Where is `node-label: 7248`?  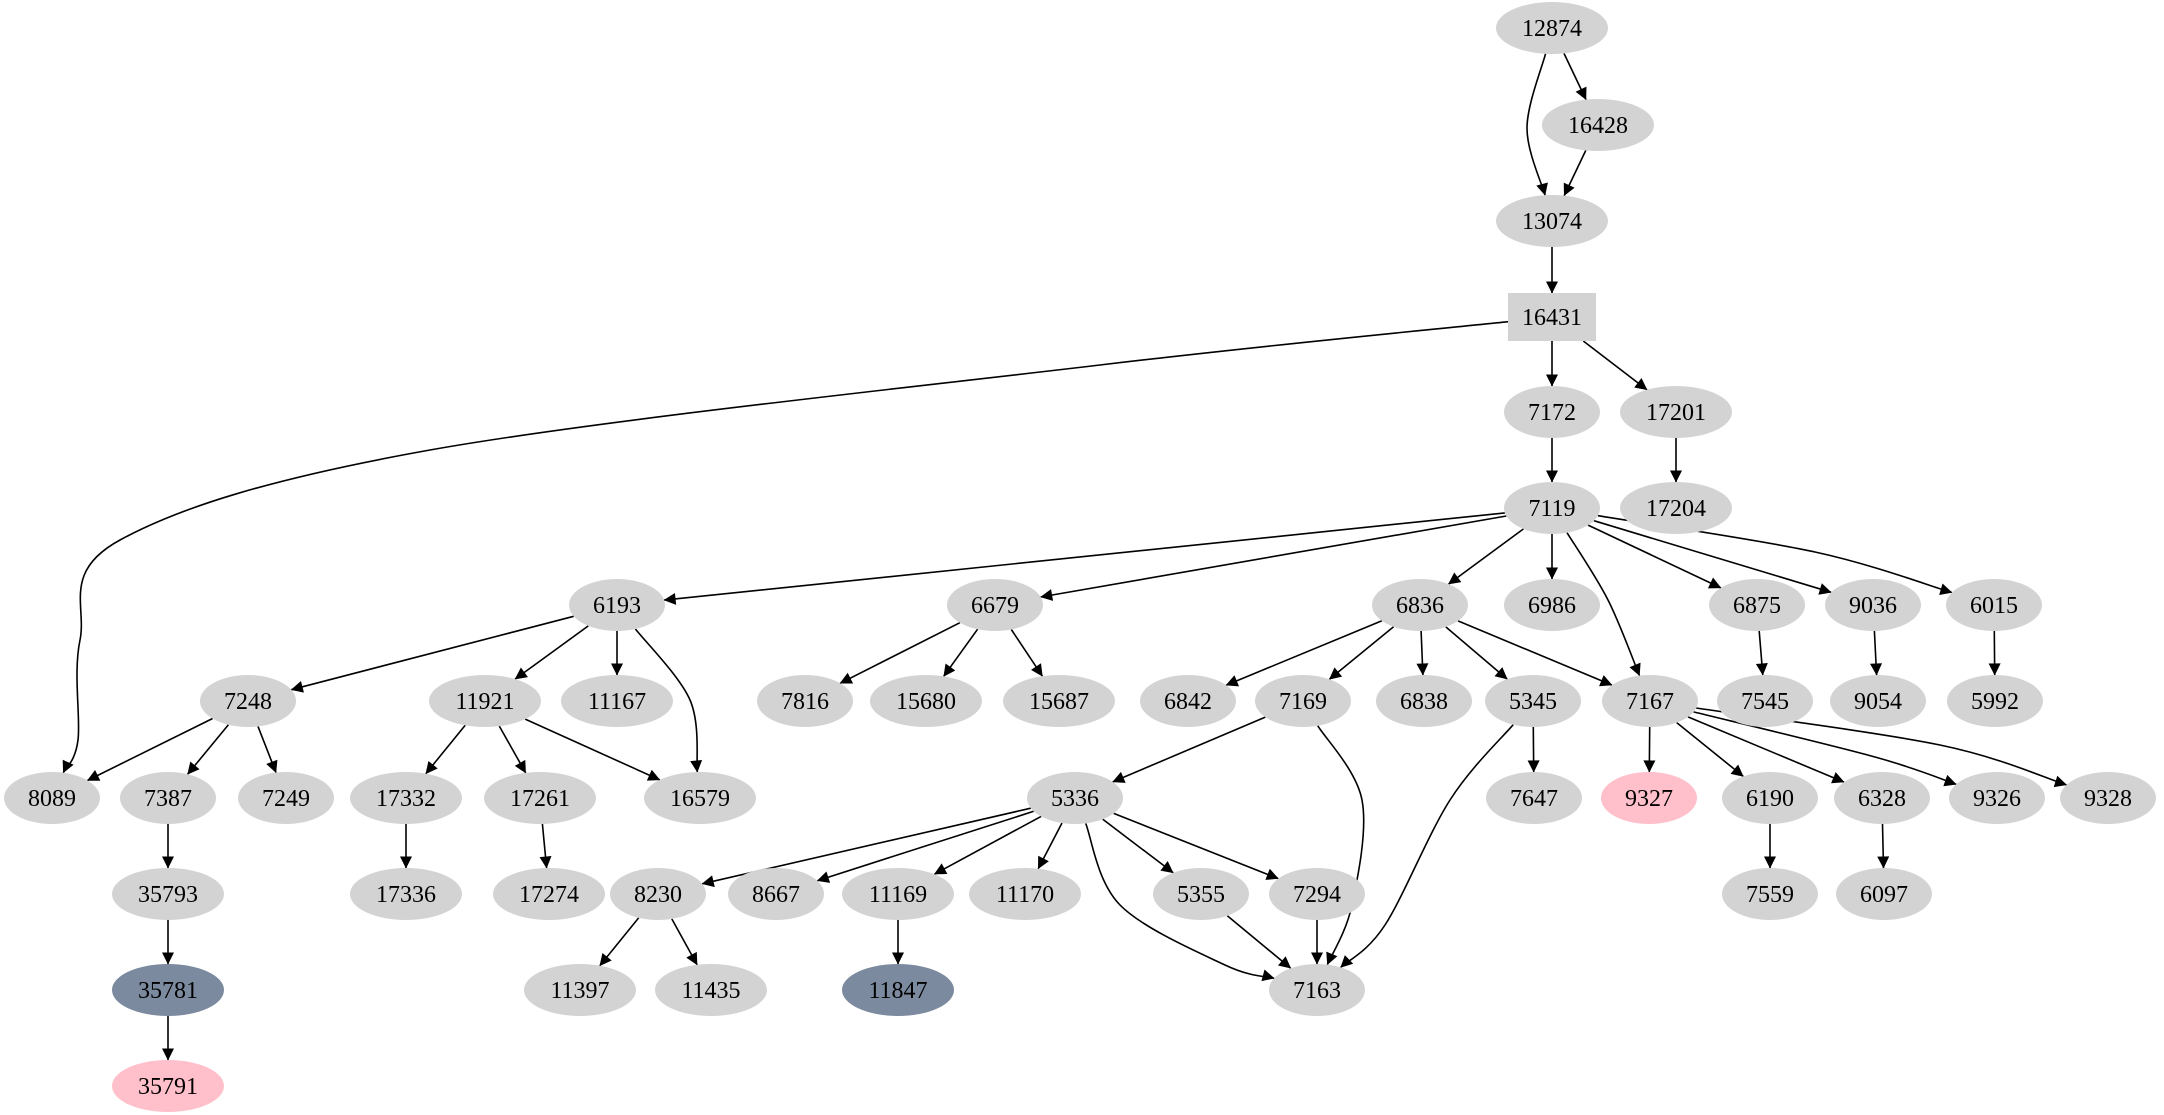 node-label: 7248 is located at coordinates (248, 702).